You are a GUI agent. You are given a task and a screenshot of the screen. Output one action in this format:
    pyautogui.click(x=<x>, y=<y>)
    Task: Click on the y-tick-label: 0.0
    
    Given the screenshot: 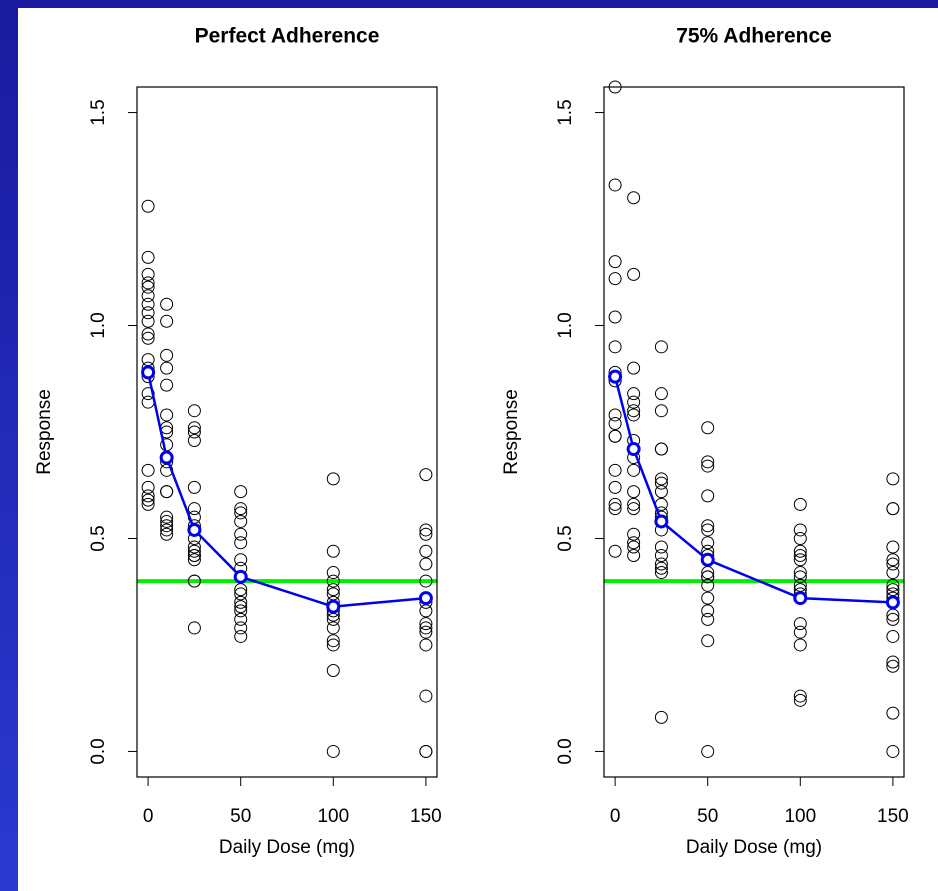 What is the action you would take?
    pyautogui.click(x=98, y=751)
    